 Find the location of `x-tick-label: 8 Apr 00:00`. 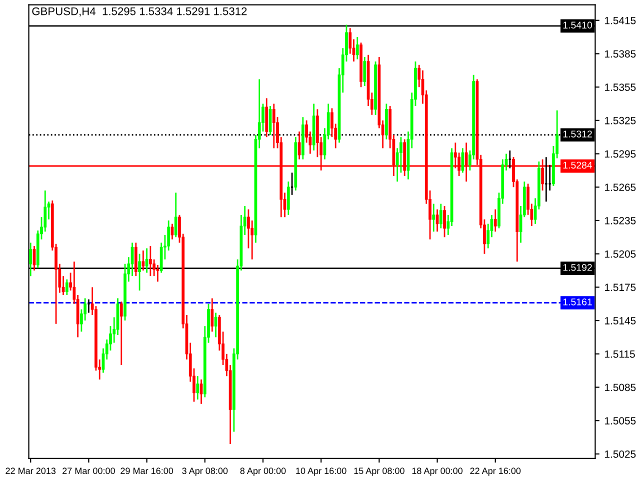

x-tick-label: 8 Apr 00:00 is located at coordinates (263, 472).